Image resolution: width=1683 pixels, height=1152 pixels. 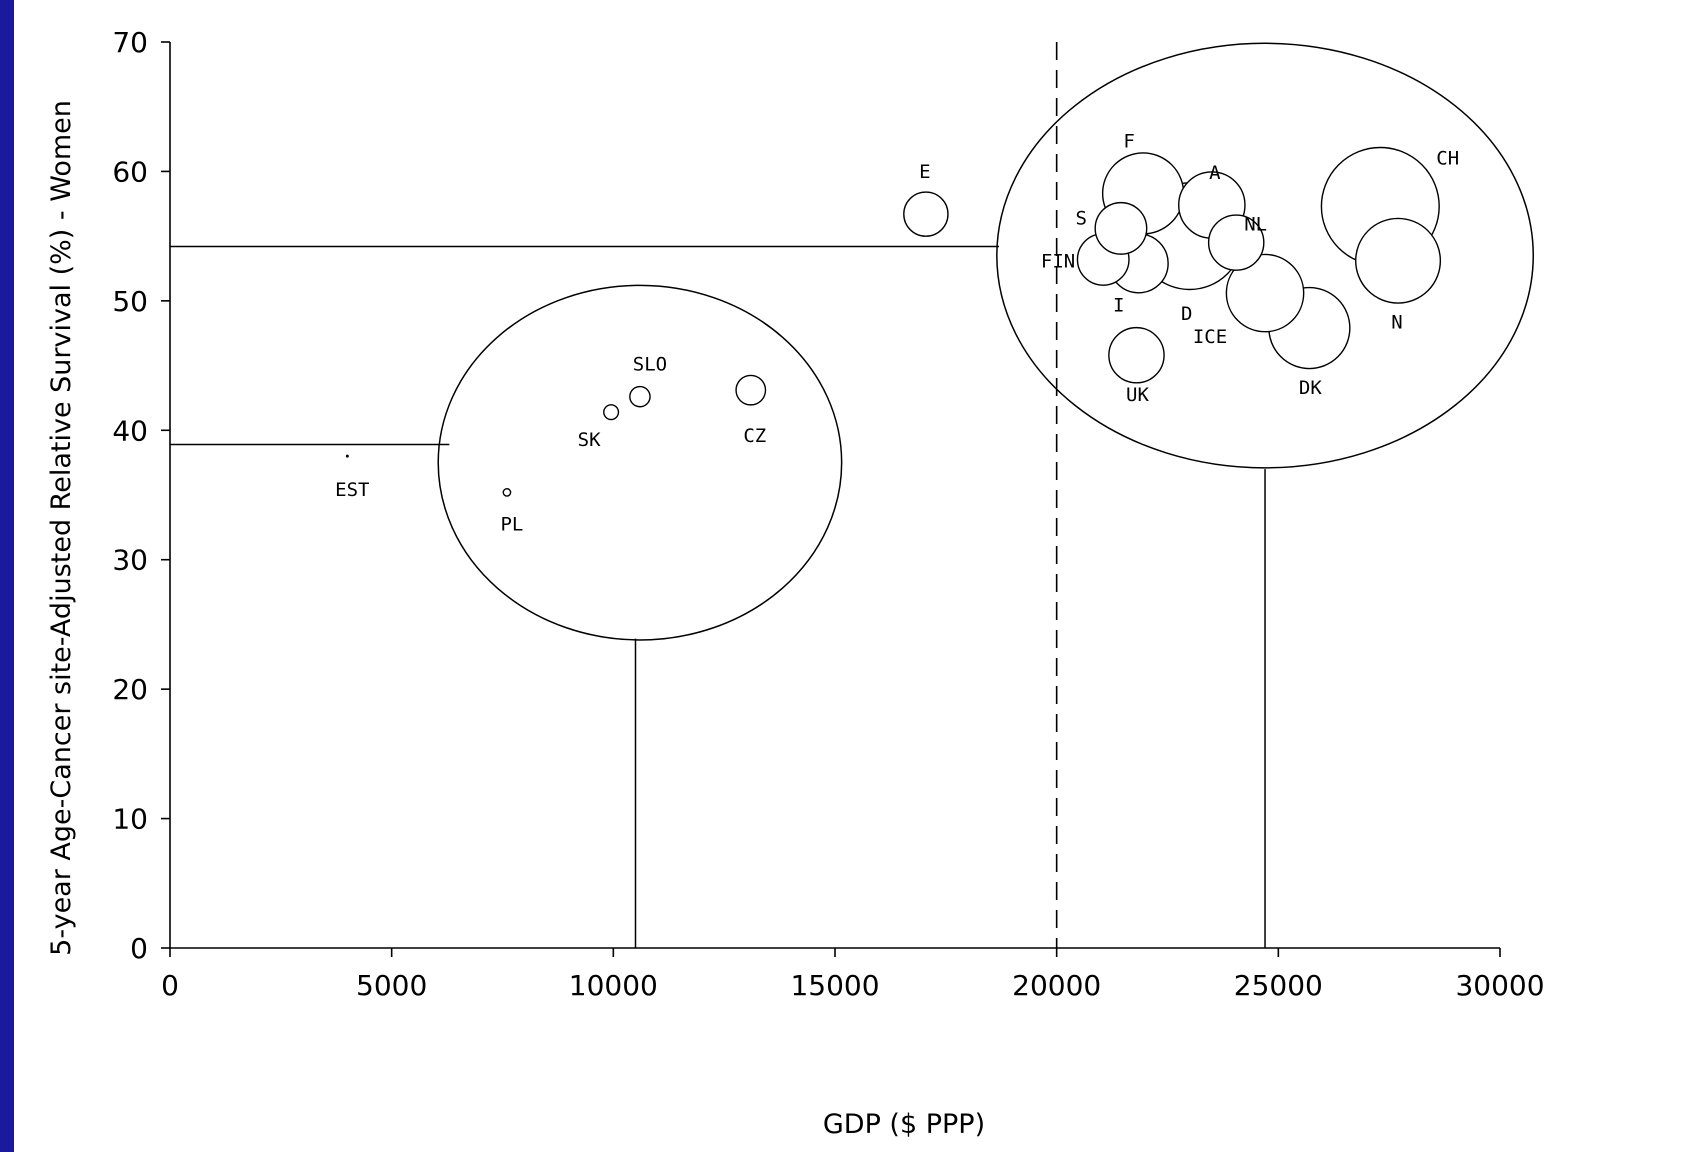 What do you see at coordinates (1186, 314) in the screenshot?
I see `point-label-d: D` at bounding box center [1186, 314].